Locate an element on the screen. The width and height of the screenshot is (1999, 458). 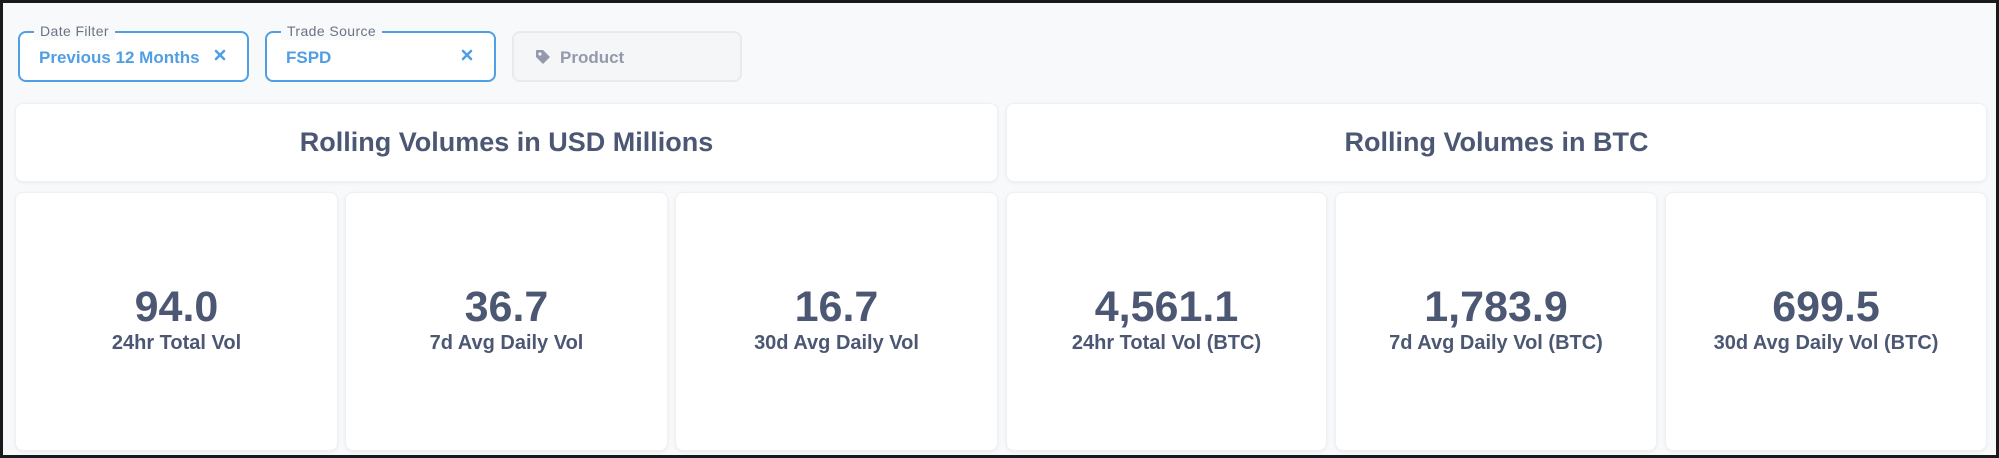
metric-card-7d-usd: 36.7 7d Avg Daily Vol is located at coordinates (506, 321).